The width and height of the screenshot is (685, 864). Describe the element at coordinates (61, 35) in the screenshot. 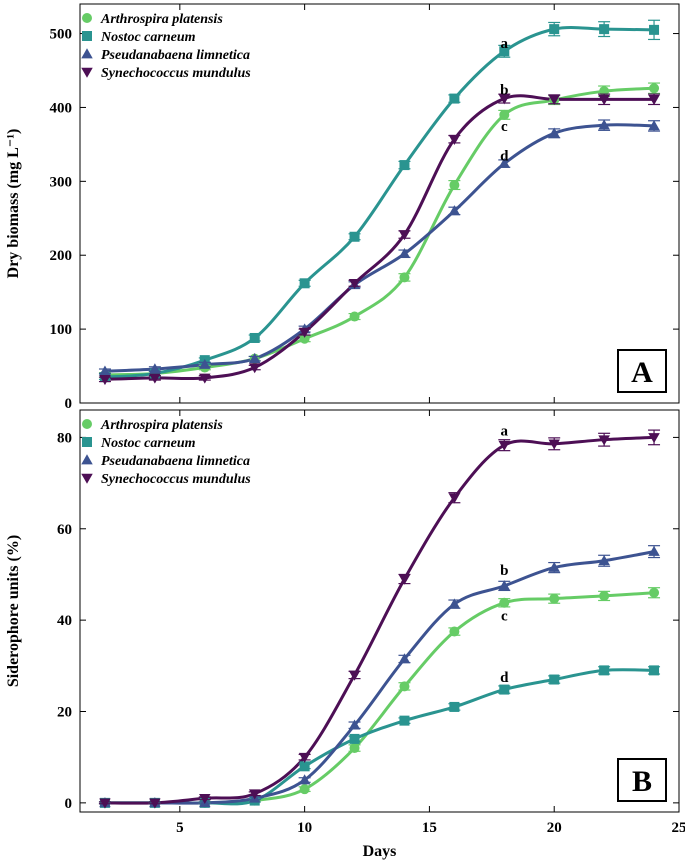

I see `y-tick-label: 500` at that location.